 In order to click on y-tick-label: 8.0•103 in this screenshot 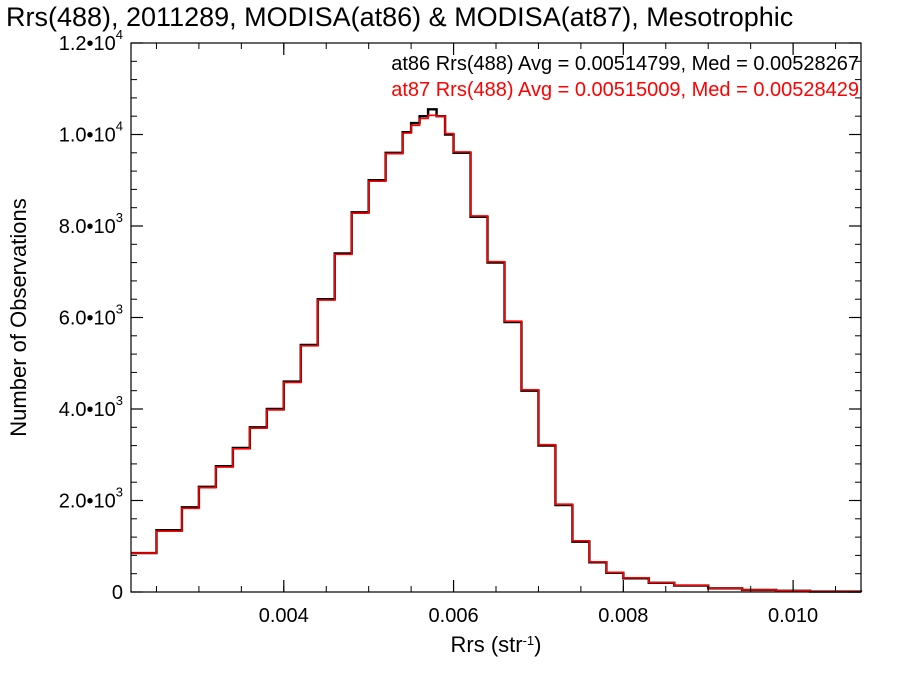, I will do `click(91, 224)`.